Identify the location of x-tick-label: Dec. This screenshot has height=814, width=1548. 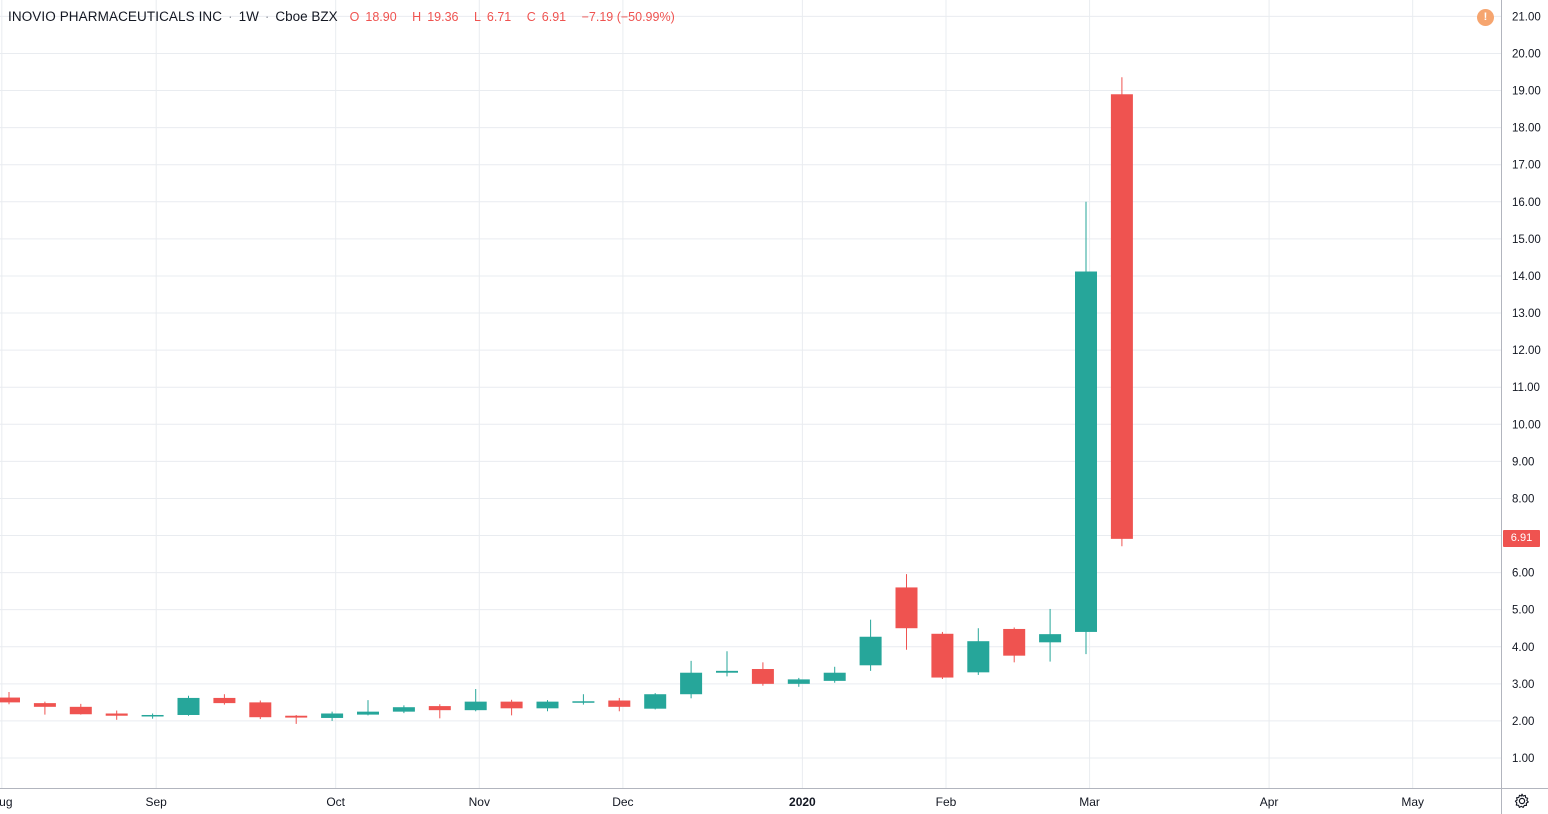
(622, 802).